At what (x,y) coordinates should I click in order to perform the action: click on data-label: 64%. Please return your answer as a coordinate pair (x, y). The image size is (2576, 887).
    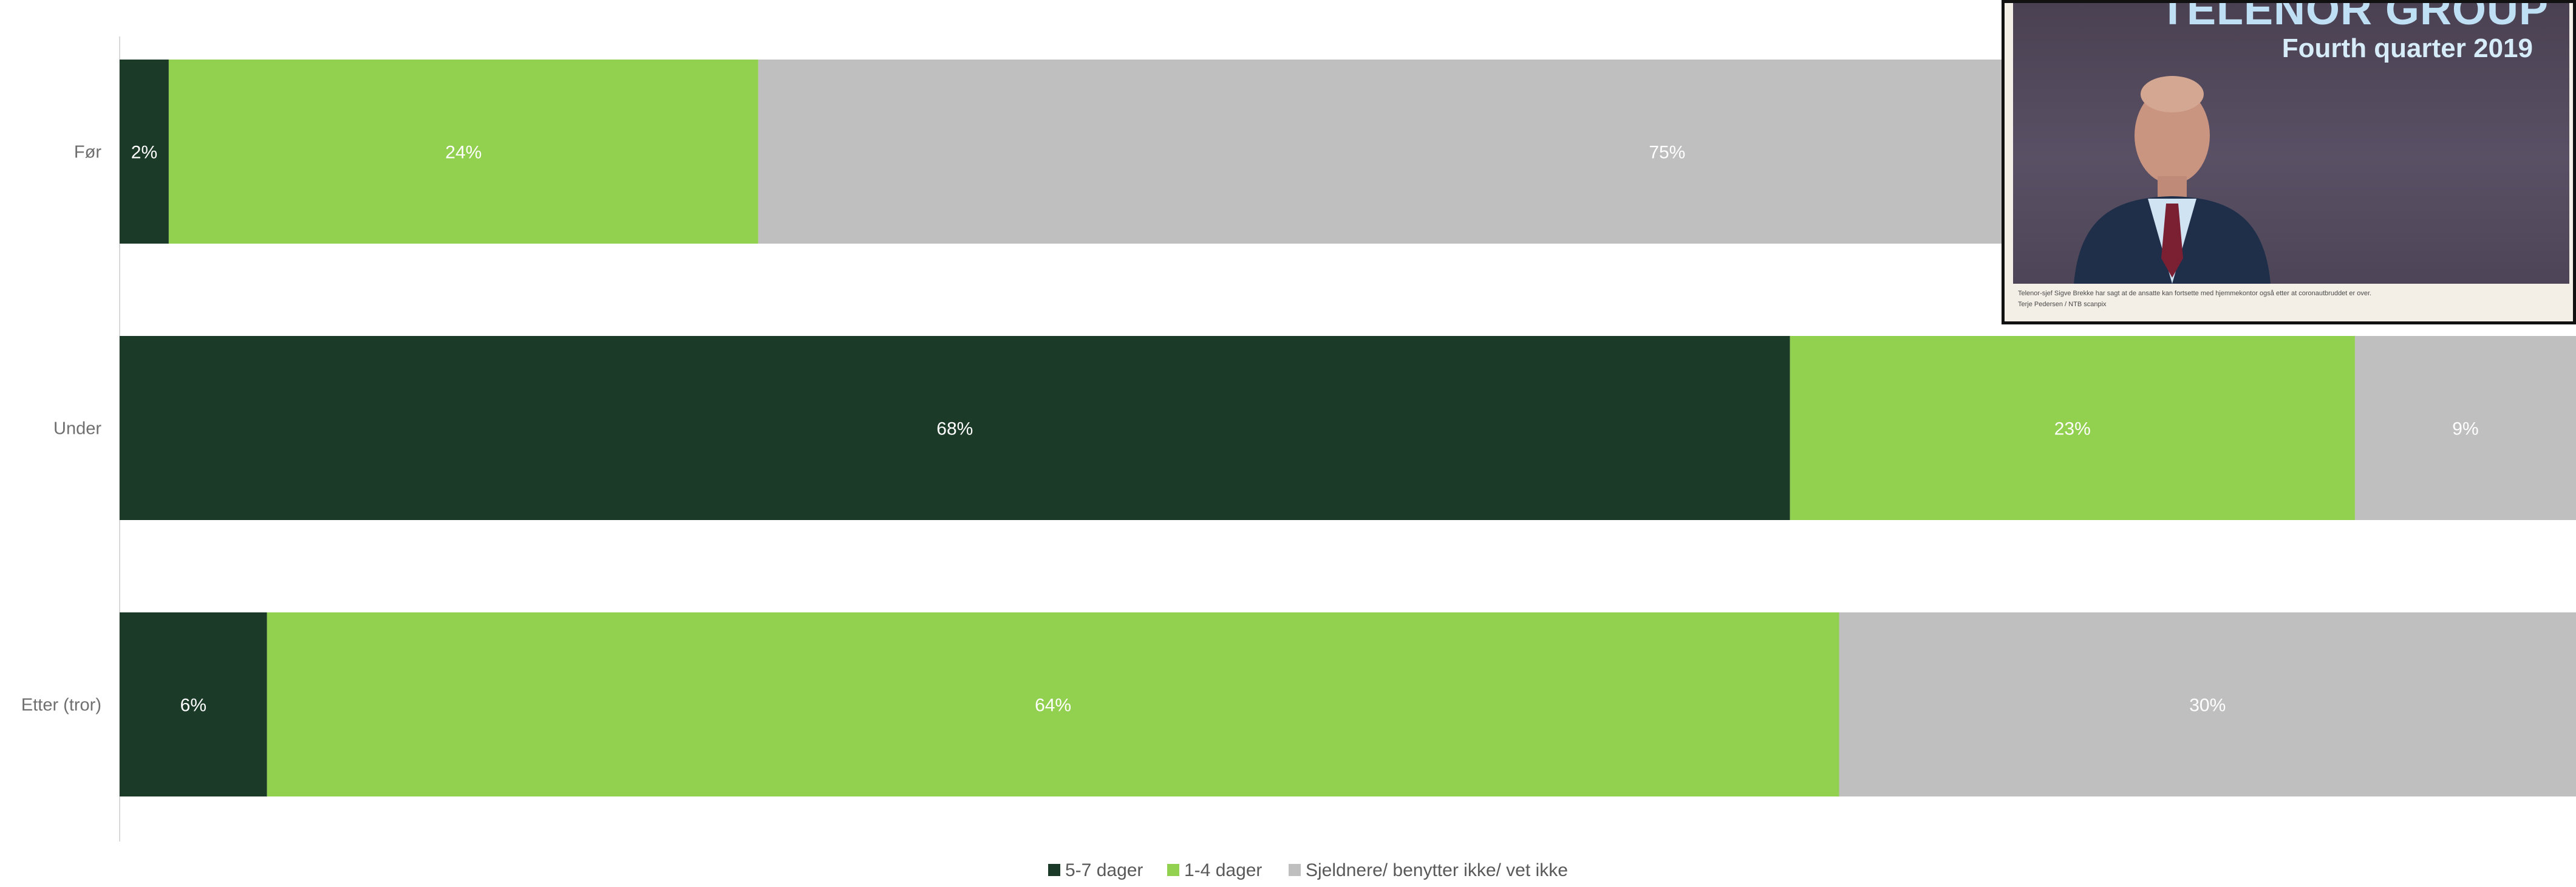
    Looking at the image, I should click on (1053, 706).